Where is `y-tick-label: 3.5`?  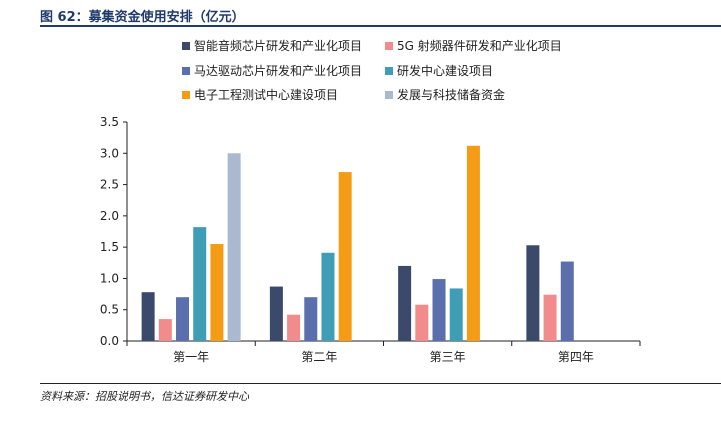 y-tick-label: 3.5 is located at coordinates (109, 122).